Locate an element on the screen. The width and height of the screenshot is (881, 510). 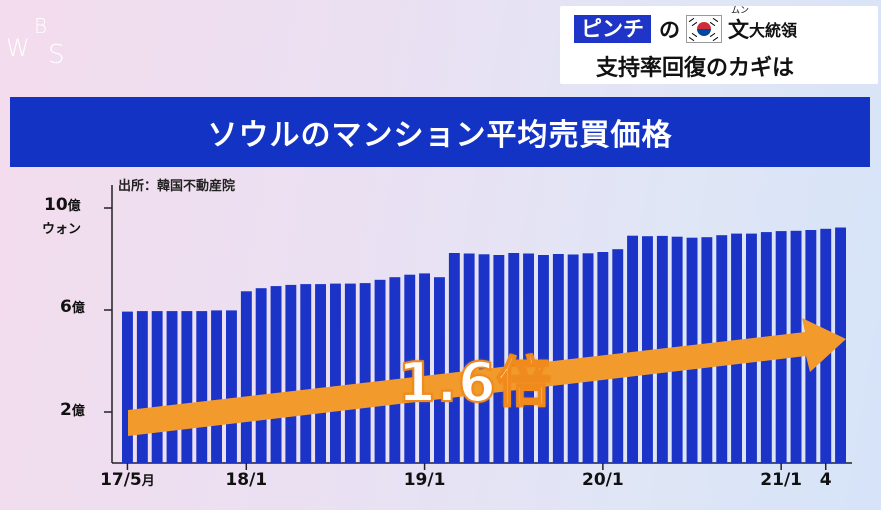
y-axis-unit: ウォン is located at coordinates (62, 229).